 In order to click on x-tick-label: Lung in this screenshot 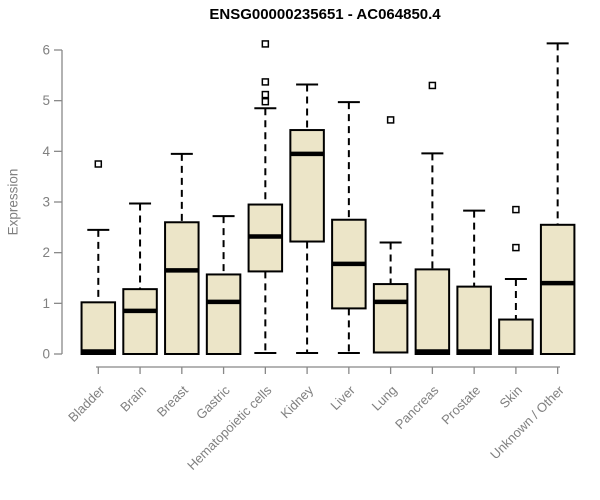, I will do `click(384, 398)`.